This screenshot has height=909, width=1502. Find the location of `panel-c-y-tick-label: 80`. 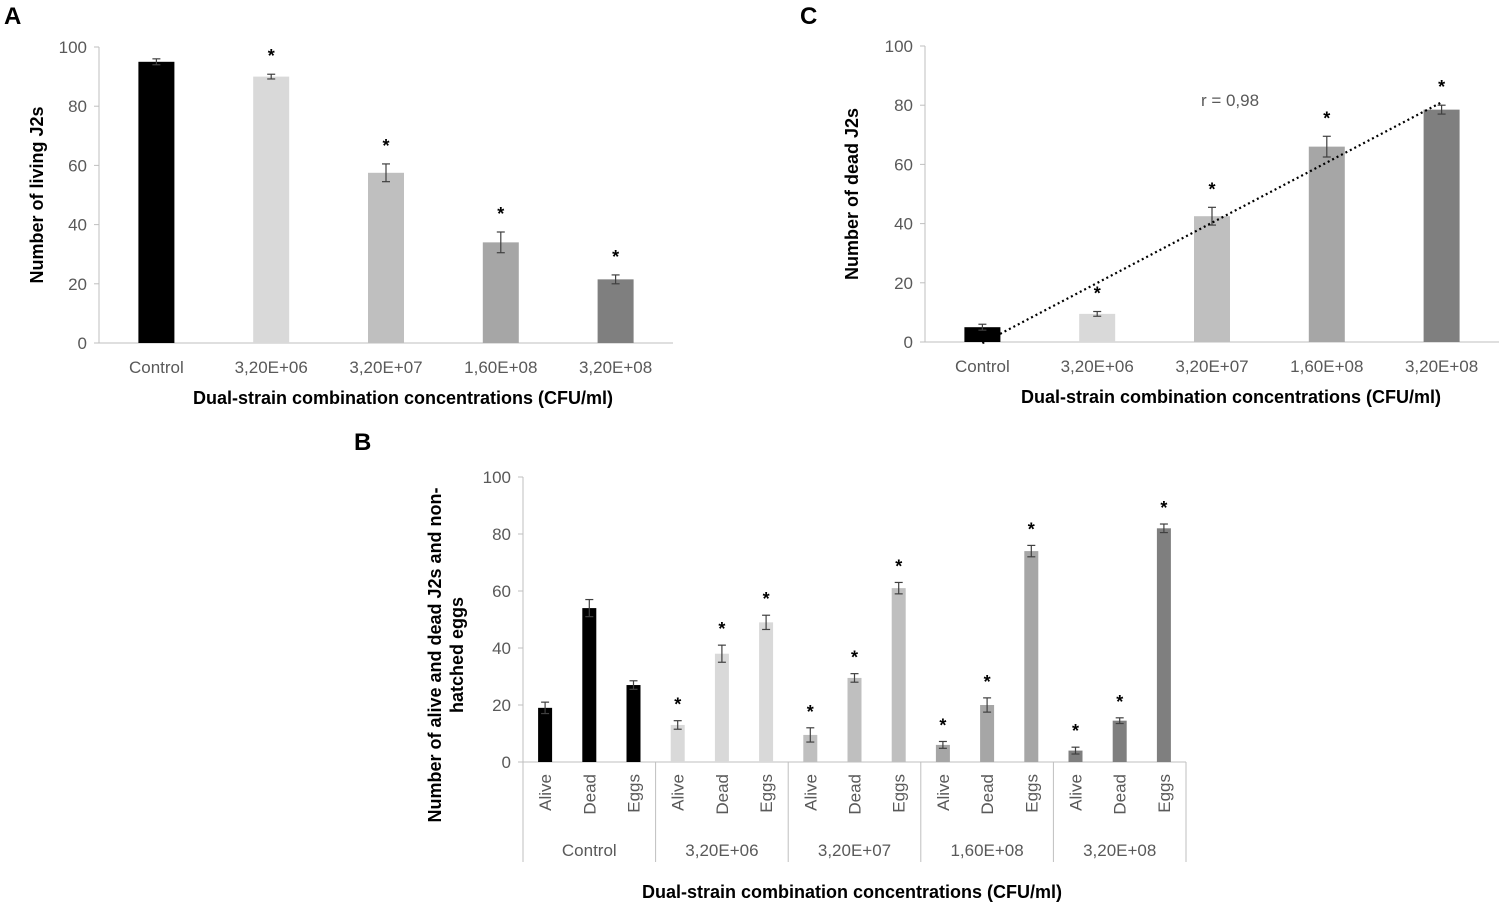

panel-c-y-tick-label: 80 is located at coordinates (903, 105).